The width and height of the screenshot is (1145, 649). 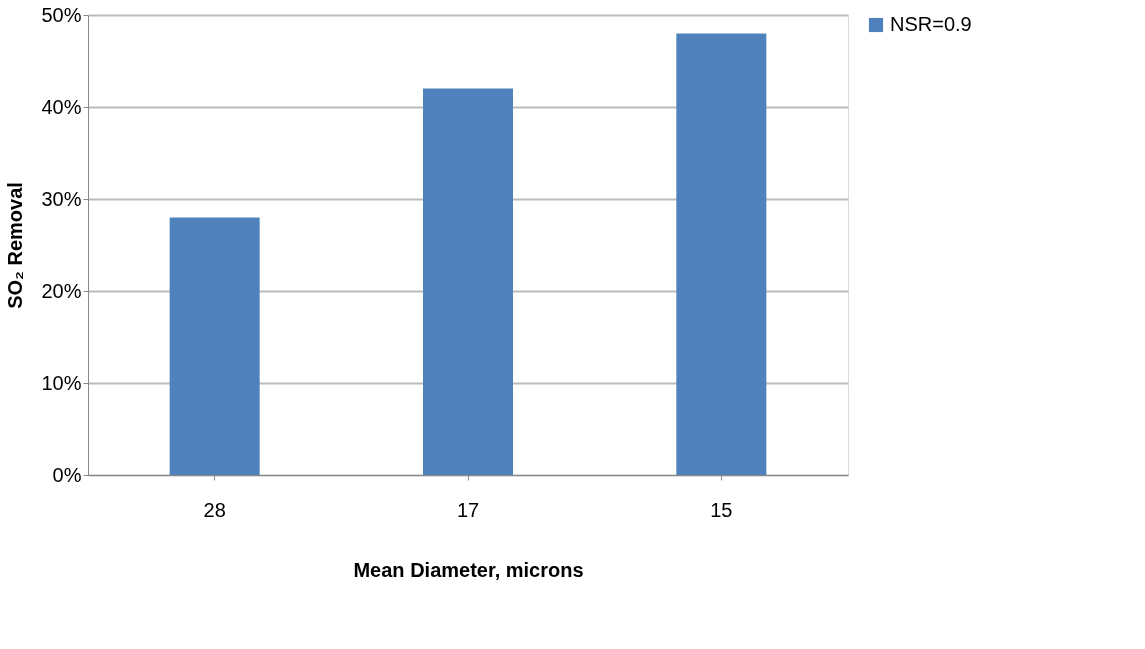 What do you see at coordinates (468, 569) in the screenshot?
I see `x-axis-title: Mean Diameter, microns` at bounding box center [468, 569].